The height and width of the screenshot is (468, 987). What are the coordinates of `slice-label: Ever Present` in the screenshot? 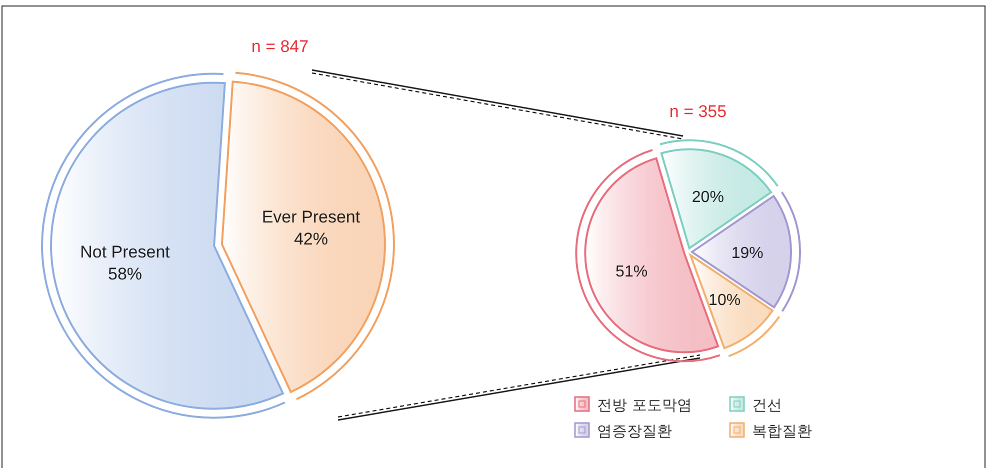 It's located at (311, 217).